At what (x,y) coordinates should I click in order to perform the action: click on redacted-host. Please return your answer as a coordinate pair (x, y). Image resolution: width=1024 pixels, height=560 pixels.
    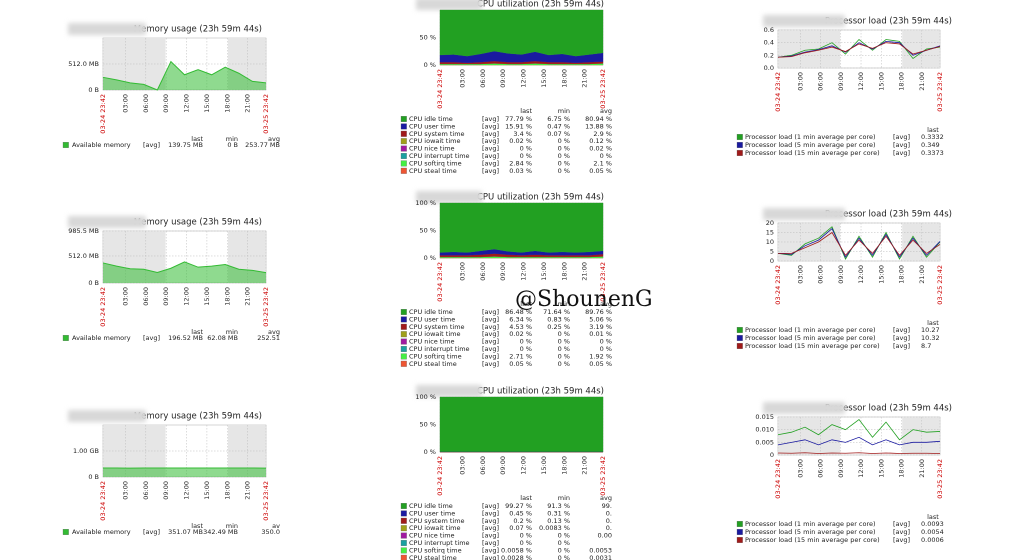
    Looking at the image, I should click on (449, 197).